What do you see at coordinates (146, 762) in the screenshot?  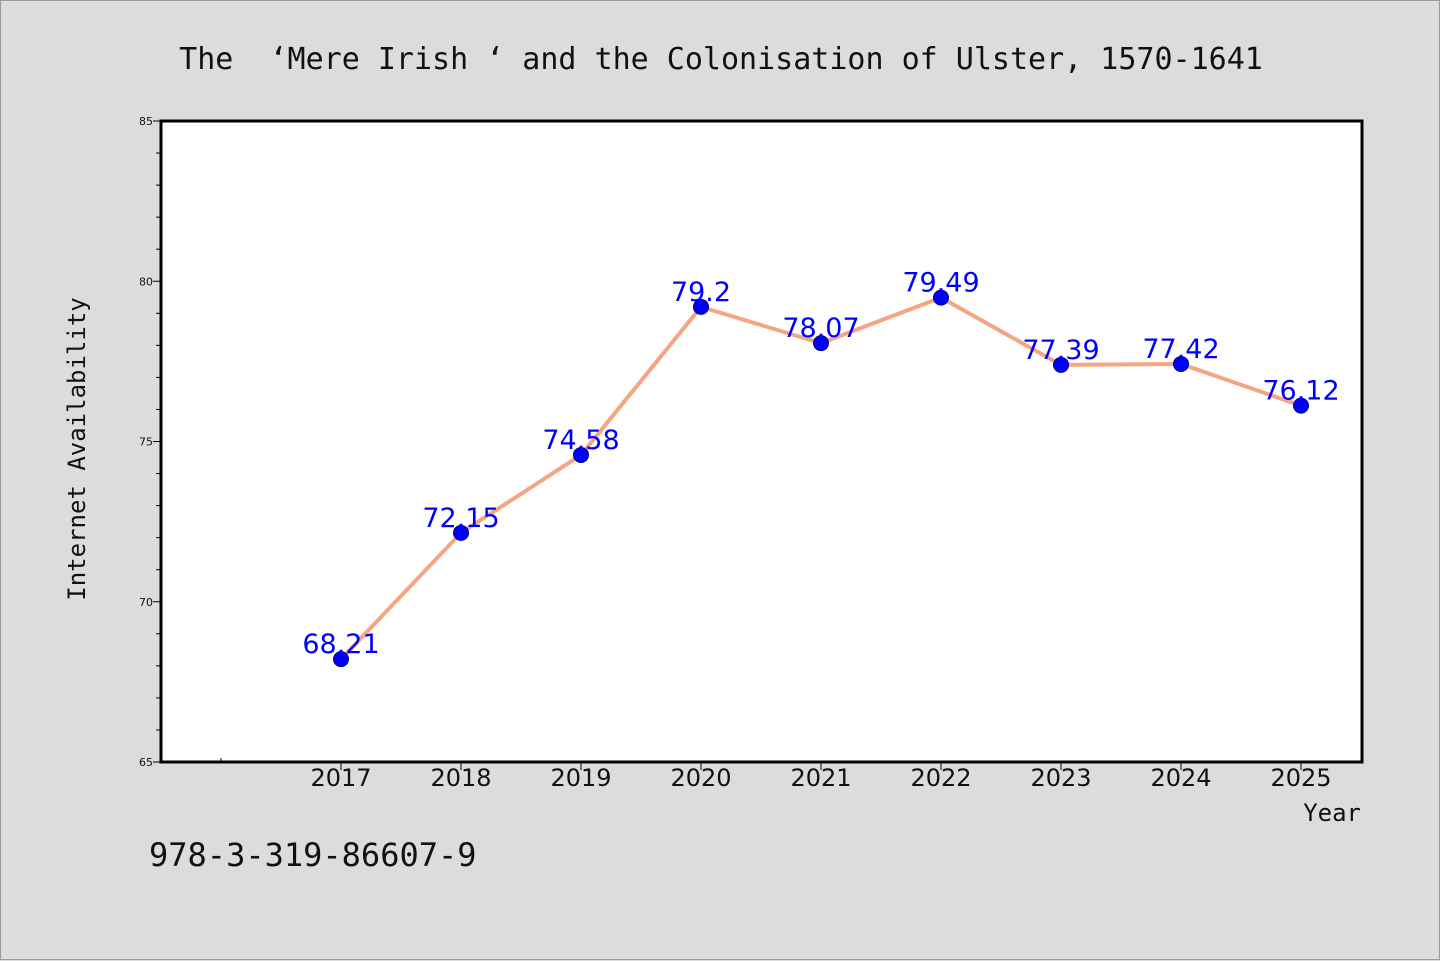 I see `y-tick-label: 65` at bounding box center [146, 762].